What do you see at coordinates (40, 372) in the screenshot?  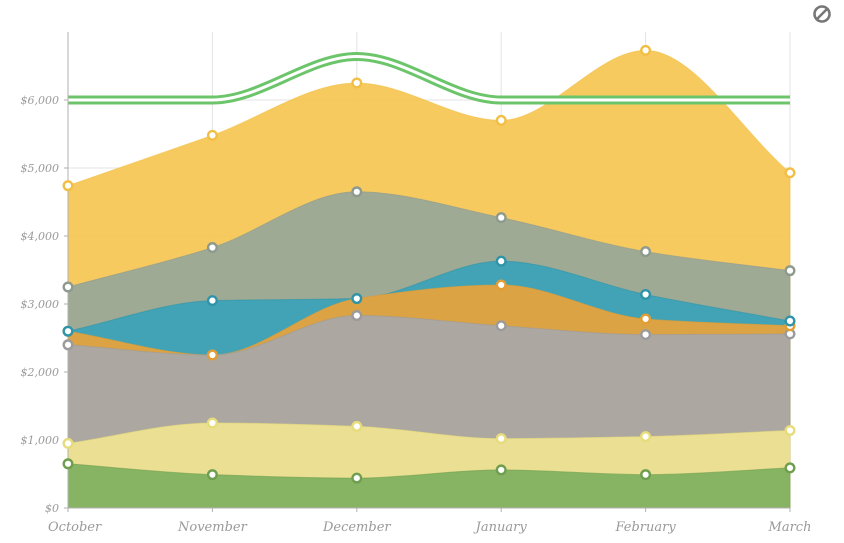 I see `y-tick-label: $2,000` at bounding box center [40, 372].